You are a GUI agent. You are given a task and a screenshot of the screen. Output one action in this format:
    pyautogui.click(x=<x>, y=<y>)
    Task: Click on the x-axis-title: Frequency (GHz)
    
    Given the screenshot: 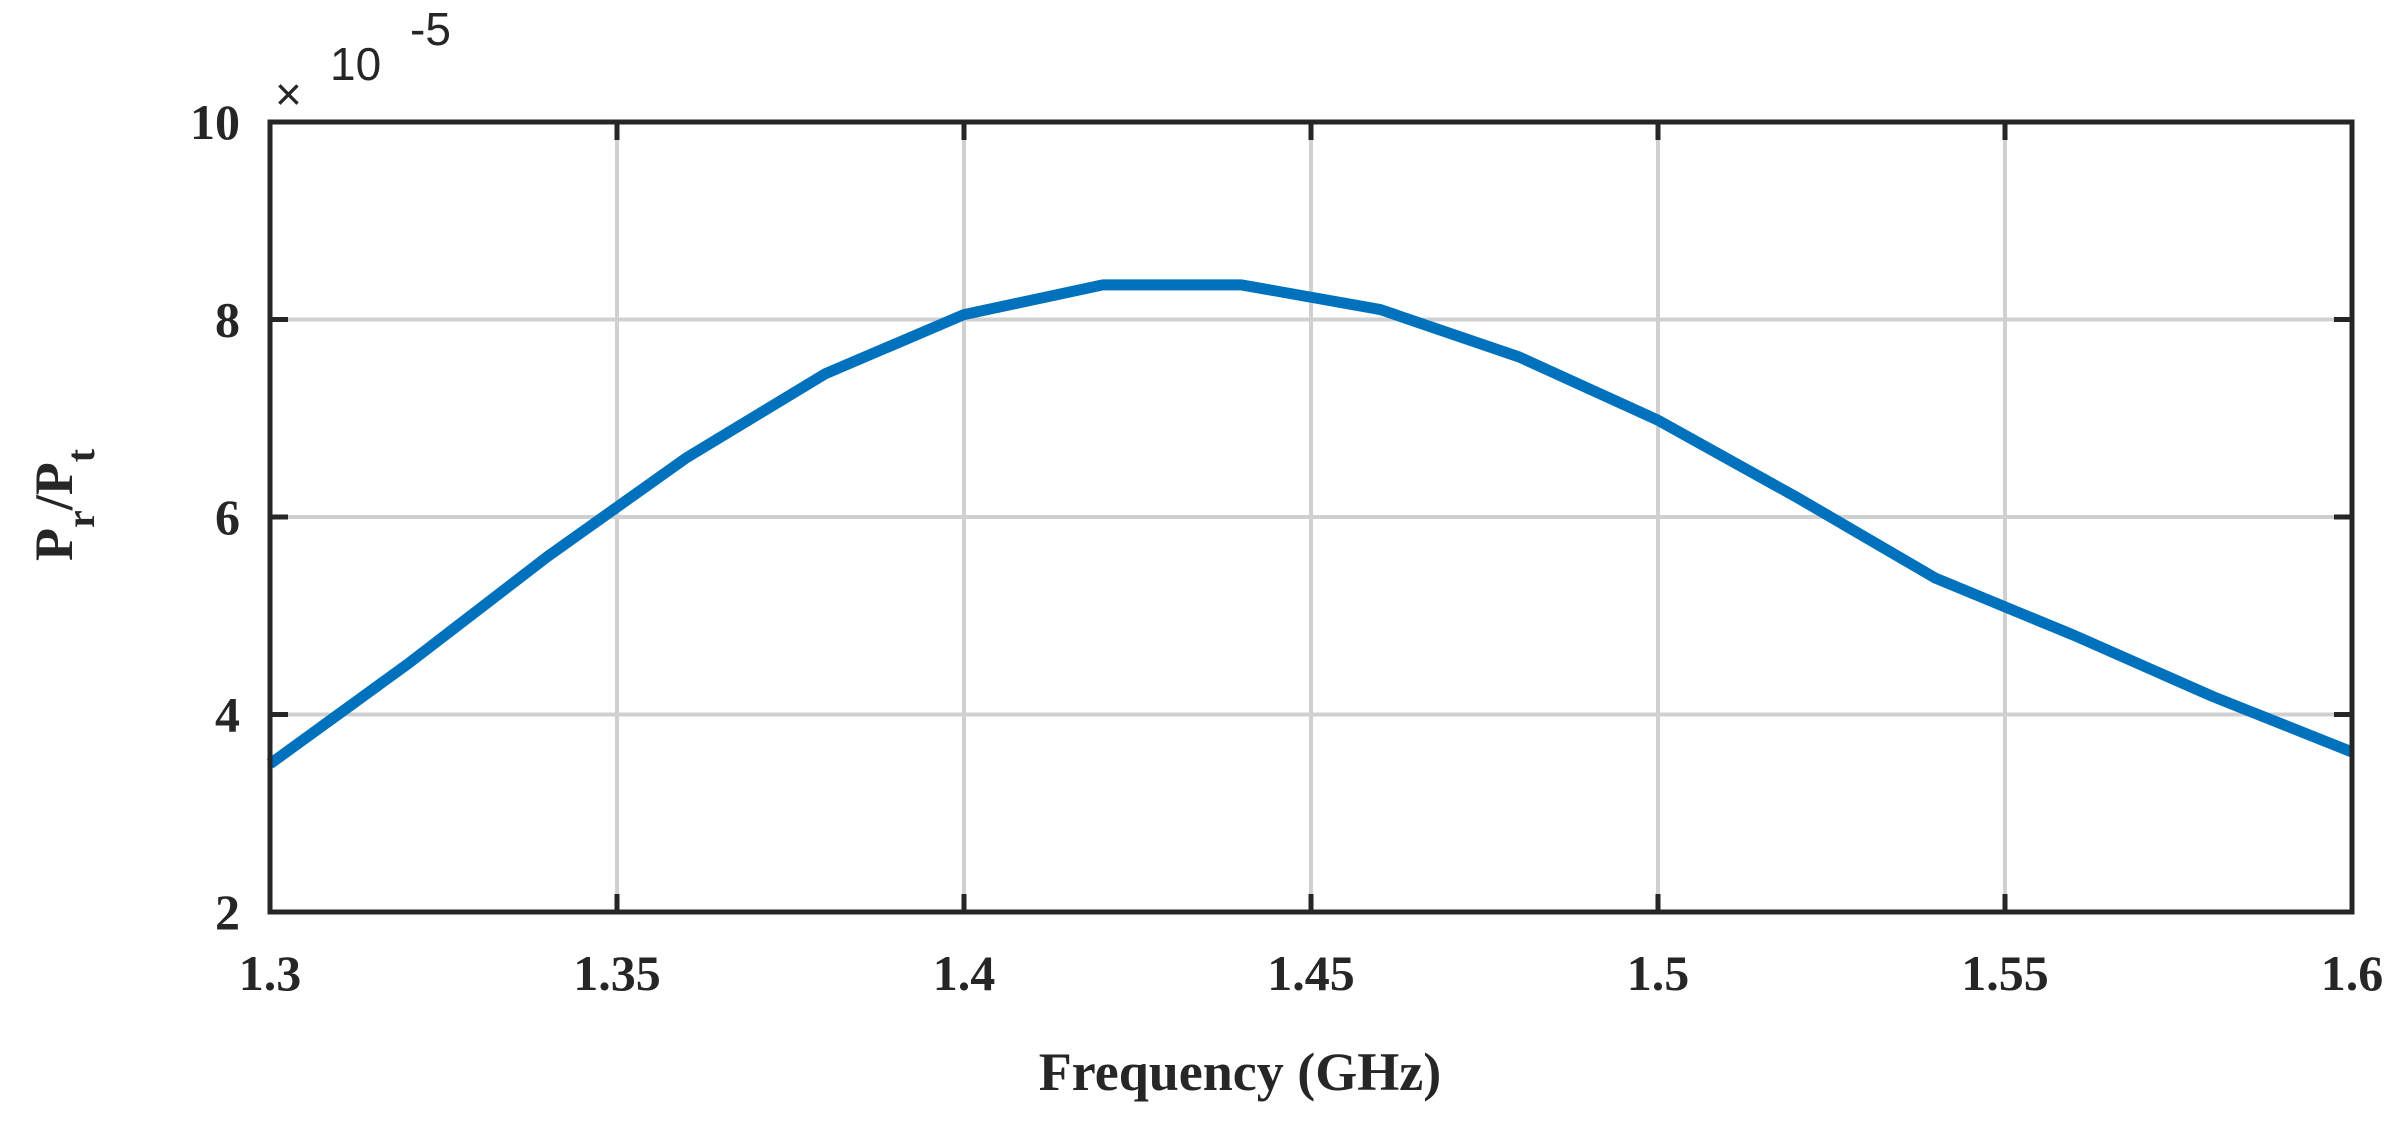 What is the action you would take?
    pyautogui.click(x=1240, y=1072)
    